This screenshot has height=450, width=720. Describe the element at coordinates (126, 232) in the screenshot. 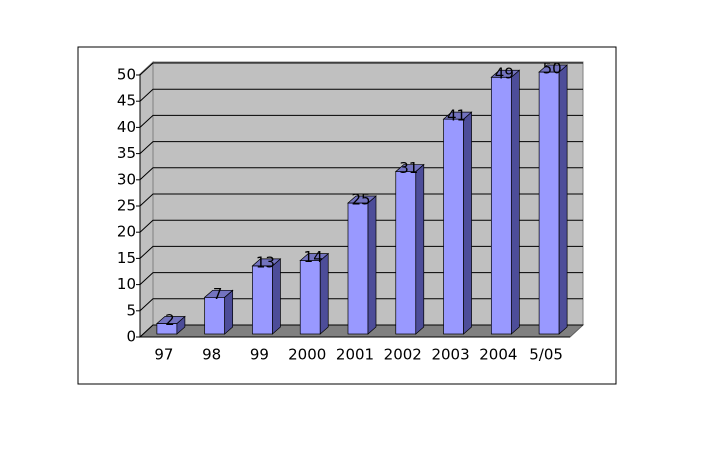

I see `y-tick-label: 20` at that location.